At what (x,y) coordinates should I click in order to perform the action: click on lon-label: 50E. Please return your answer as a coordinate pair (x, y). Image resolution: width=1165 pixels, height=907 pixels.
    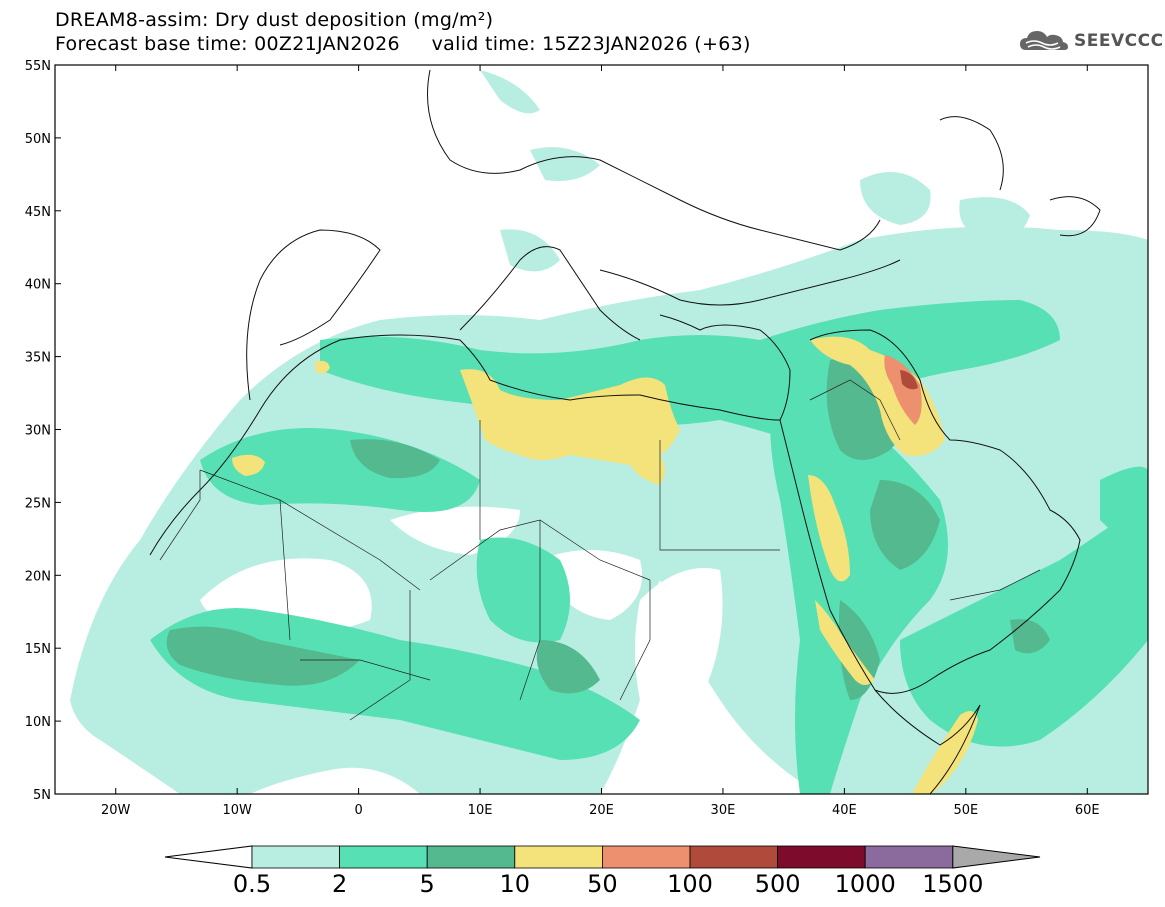
    Looking at the image, I should click on (965, 810).